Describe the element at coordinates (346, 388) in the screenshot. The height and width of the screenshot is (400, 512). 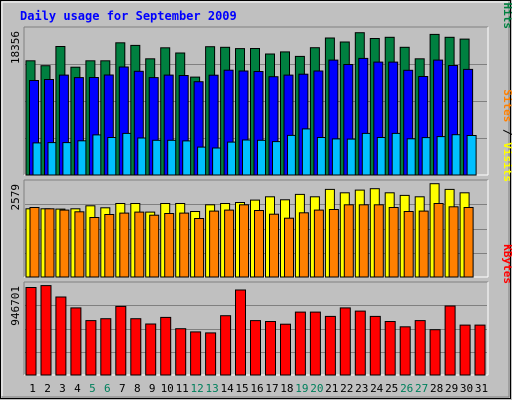
I see `x-tick-label: 22` at that location.